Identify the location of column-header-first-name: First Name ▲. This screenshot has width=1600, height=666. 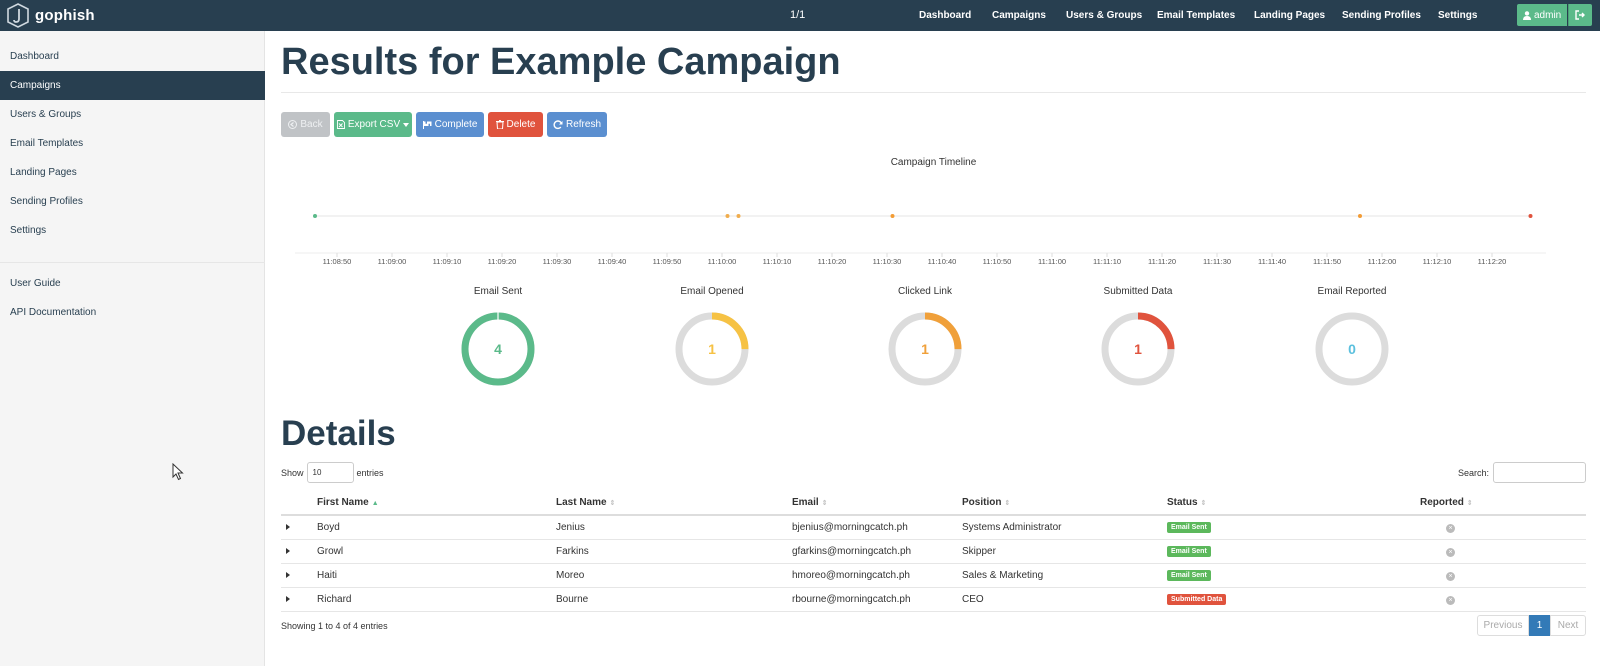
(436, 503).